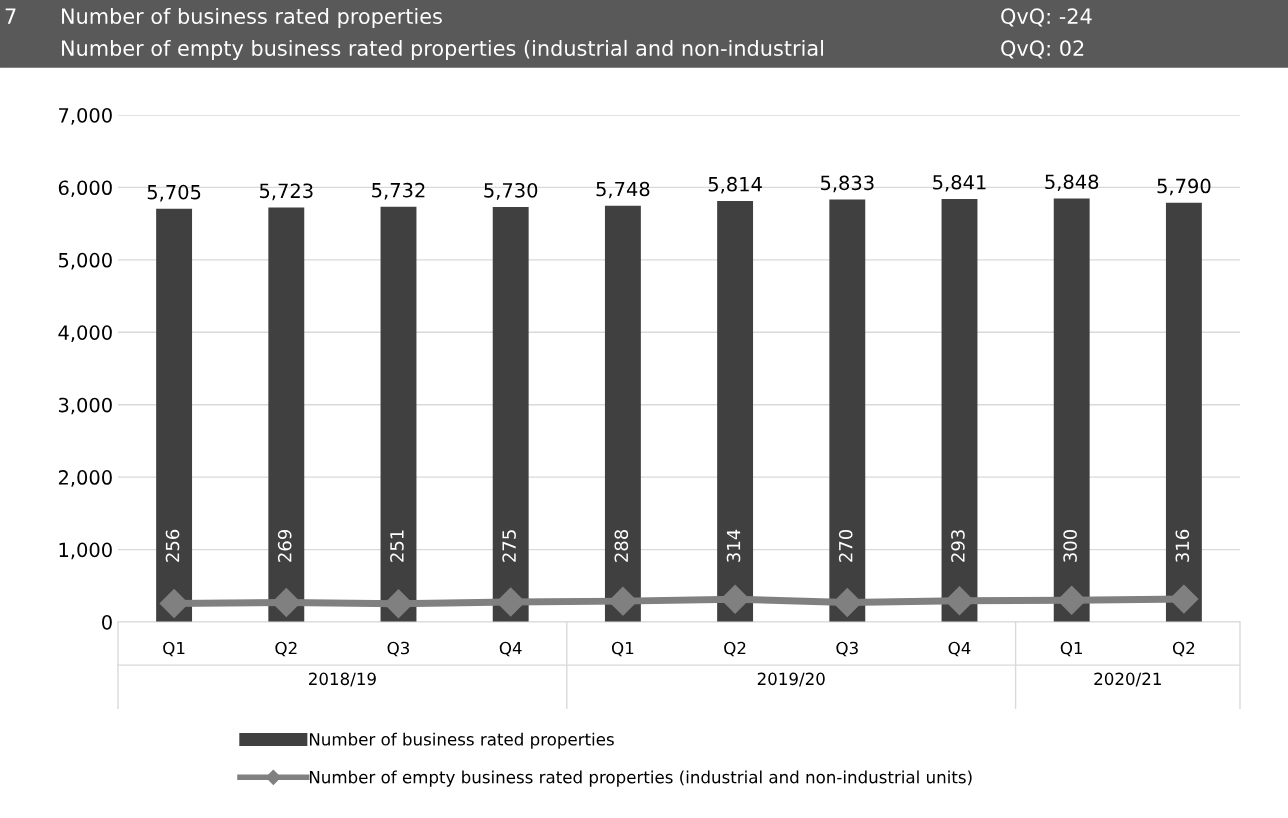 The image size is (1288, 818). I want to click on text: QvQ: 02, so click(1042, 49).